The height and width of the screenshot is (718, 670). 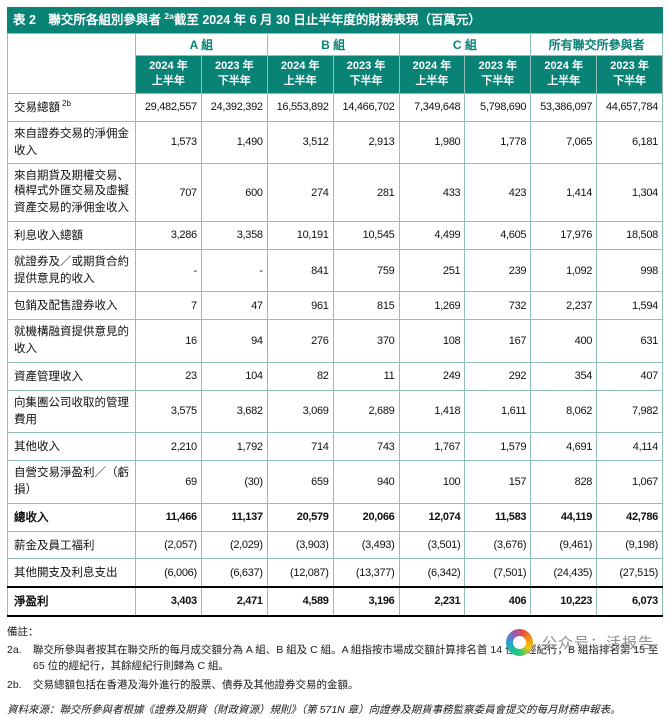 What do you see at coordinates (629, 573) in the screenshot?
I see `cell-value: (27,515)` at bounding box center [629, 573].